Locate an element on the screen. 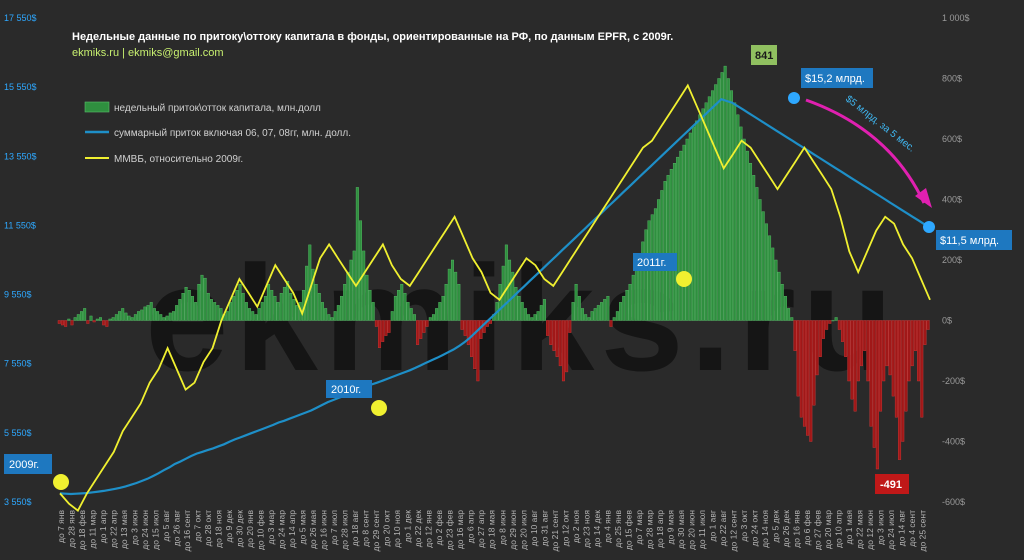 The width and height of the screenshot is (1024, 560). x-axis-tick: до 28 окт is located at coordinates (208, 528).